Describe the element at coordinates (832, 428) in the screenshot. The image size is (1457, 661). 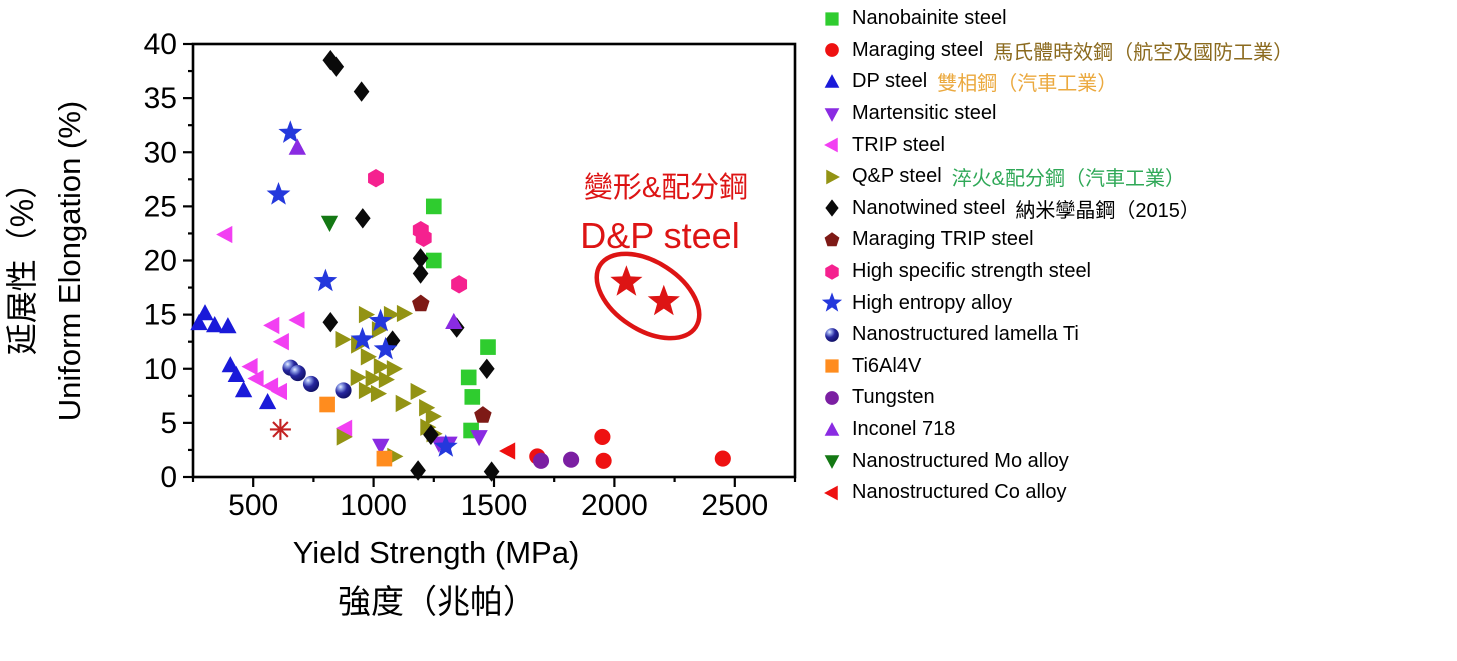
I see `inconel-718-marker-icon` at that location.